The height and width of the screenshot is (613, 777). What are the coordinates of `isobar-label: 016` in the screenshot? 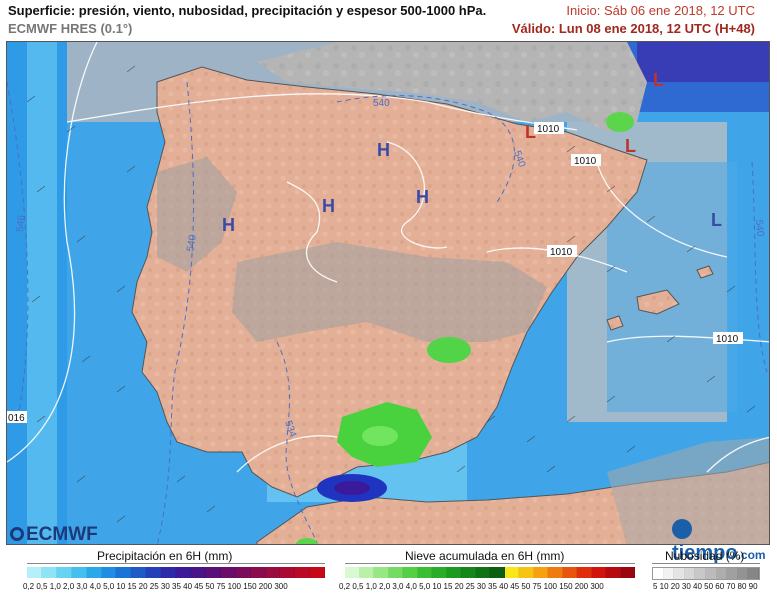 It's located at (16, 418).